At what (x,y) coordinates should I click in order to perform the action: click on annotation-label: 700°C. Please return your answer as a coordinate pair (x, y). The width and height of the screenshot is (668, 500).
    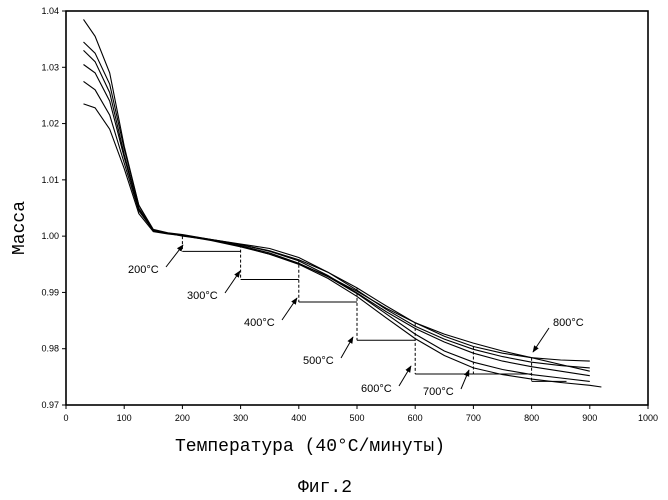
    Looking at the image, I should click on (438, 392).